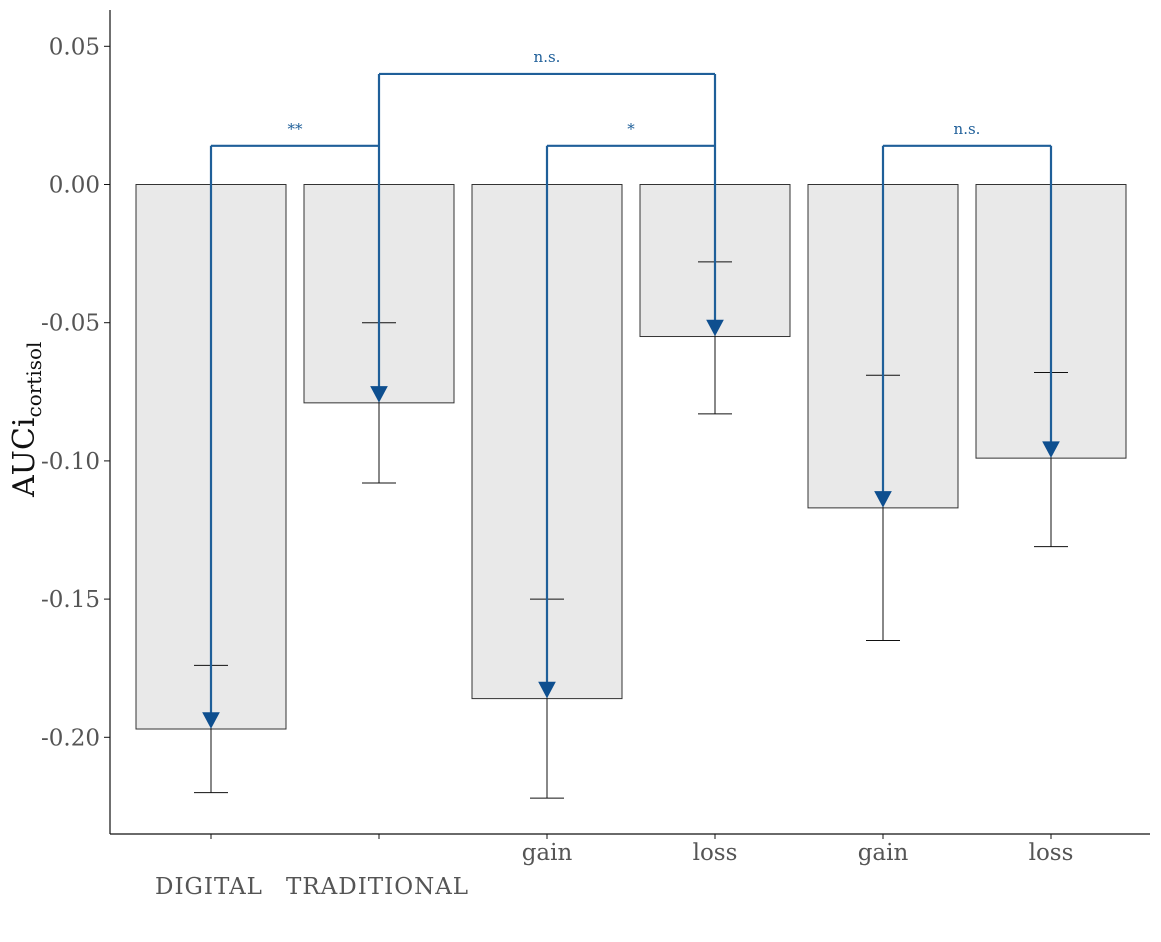 This screenshot has height=942, width=1161. I want to click on y-tick-label-4: -0.10, so click(70, 462).